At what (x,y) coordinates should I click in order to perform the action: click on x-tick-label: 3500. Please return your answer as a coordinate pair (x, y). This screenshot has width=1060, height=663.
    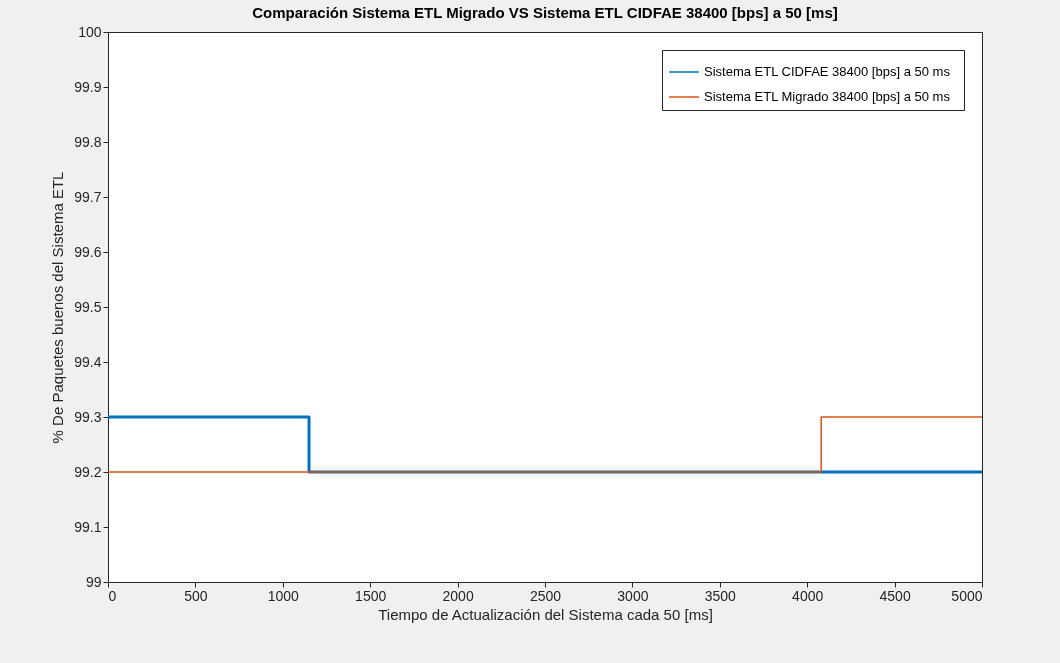
    Looking at the image, I should click on (720, 595).